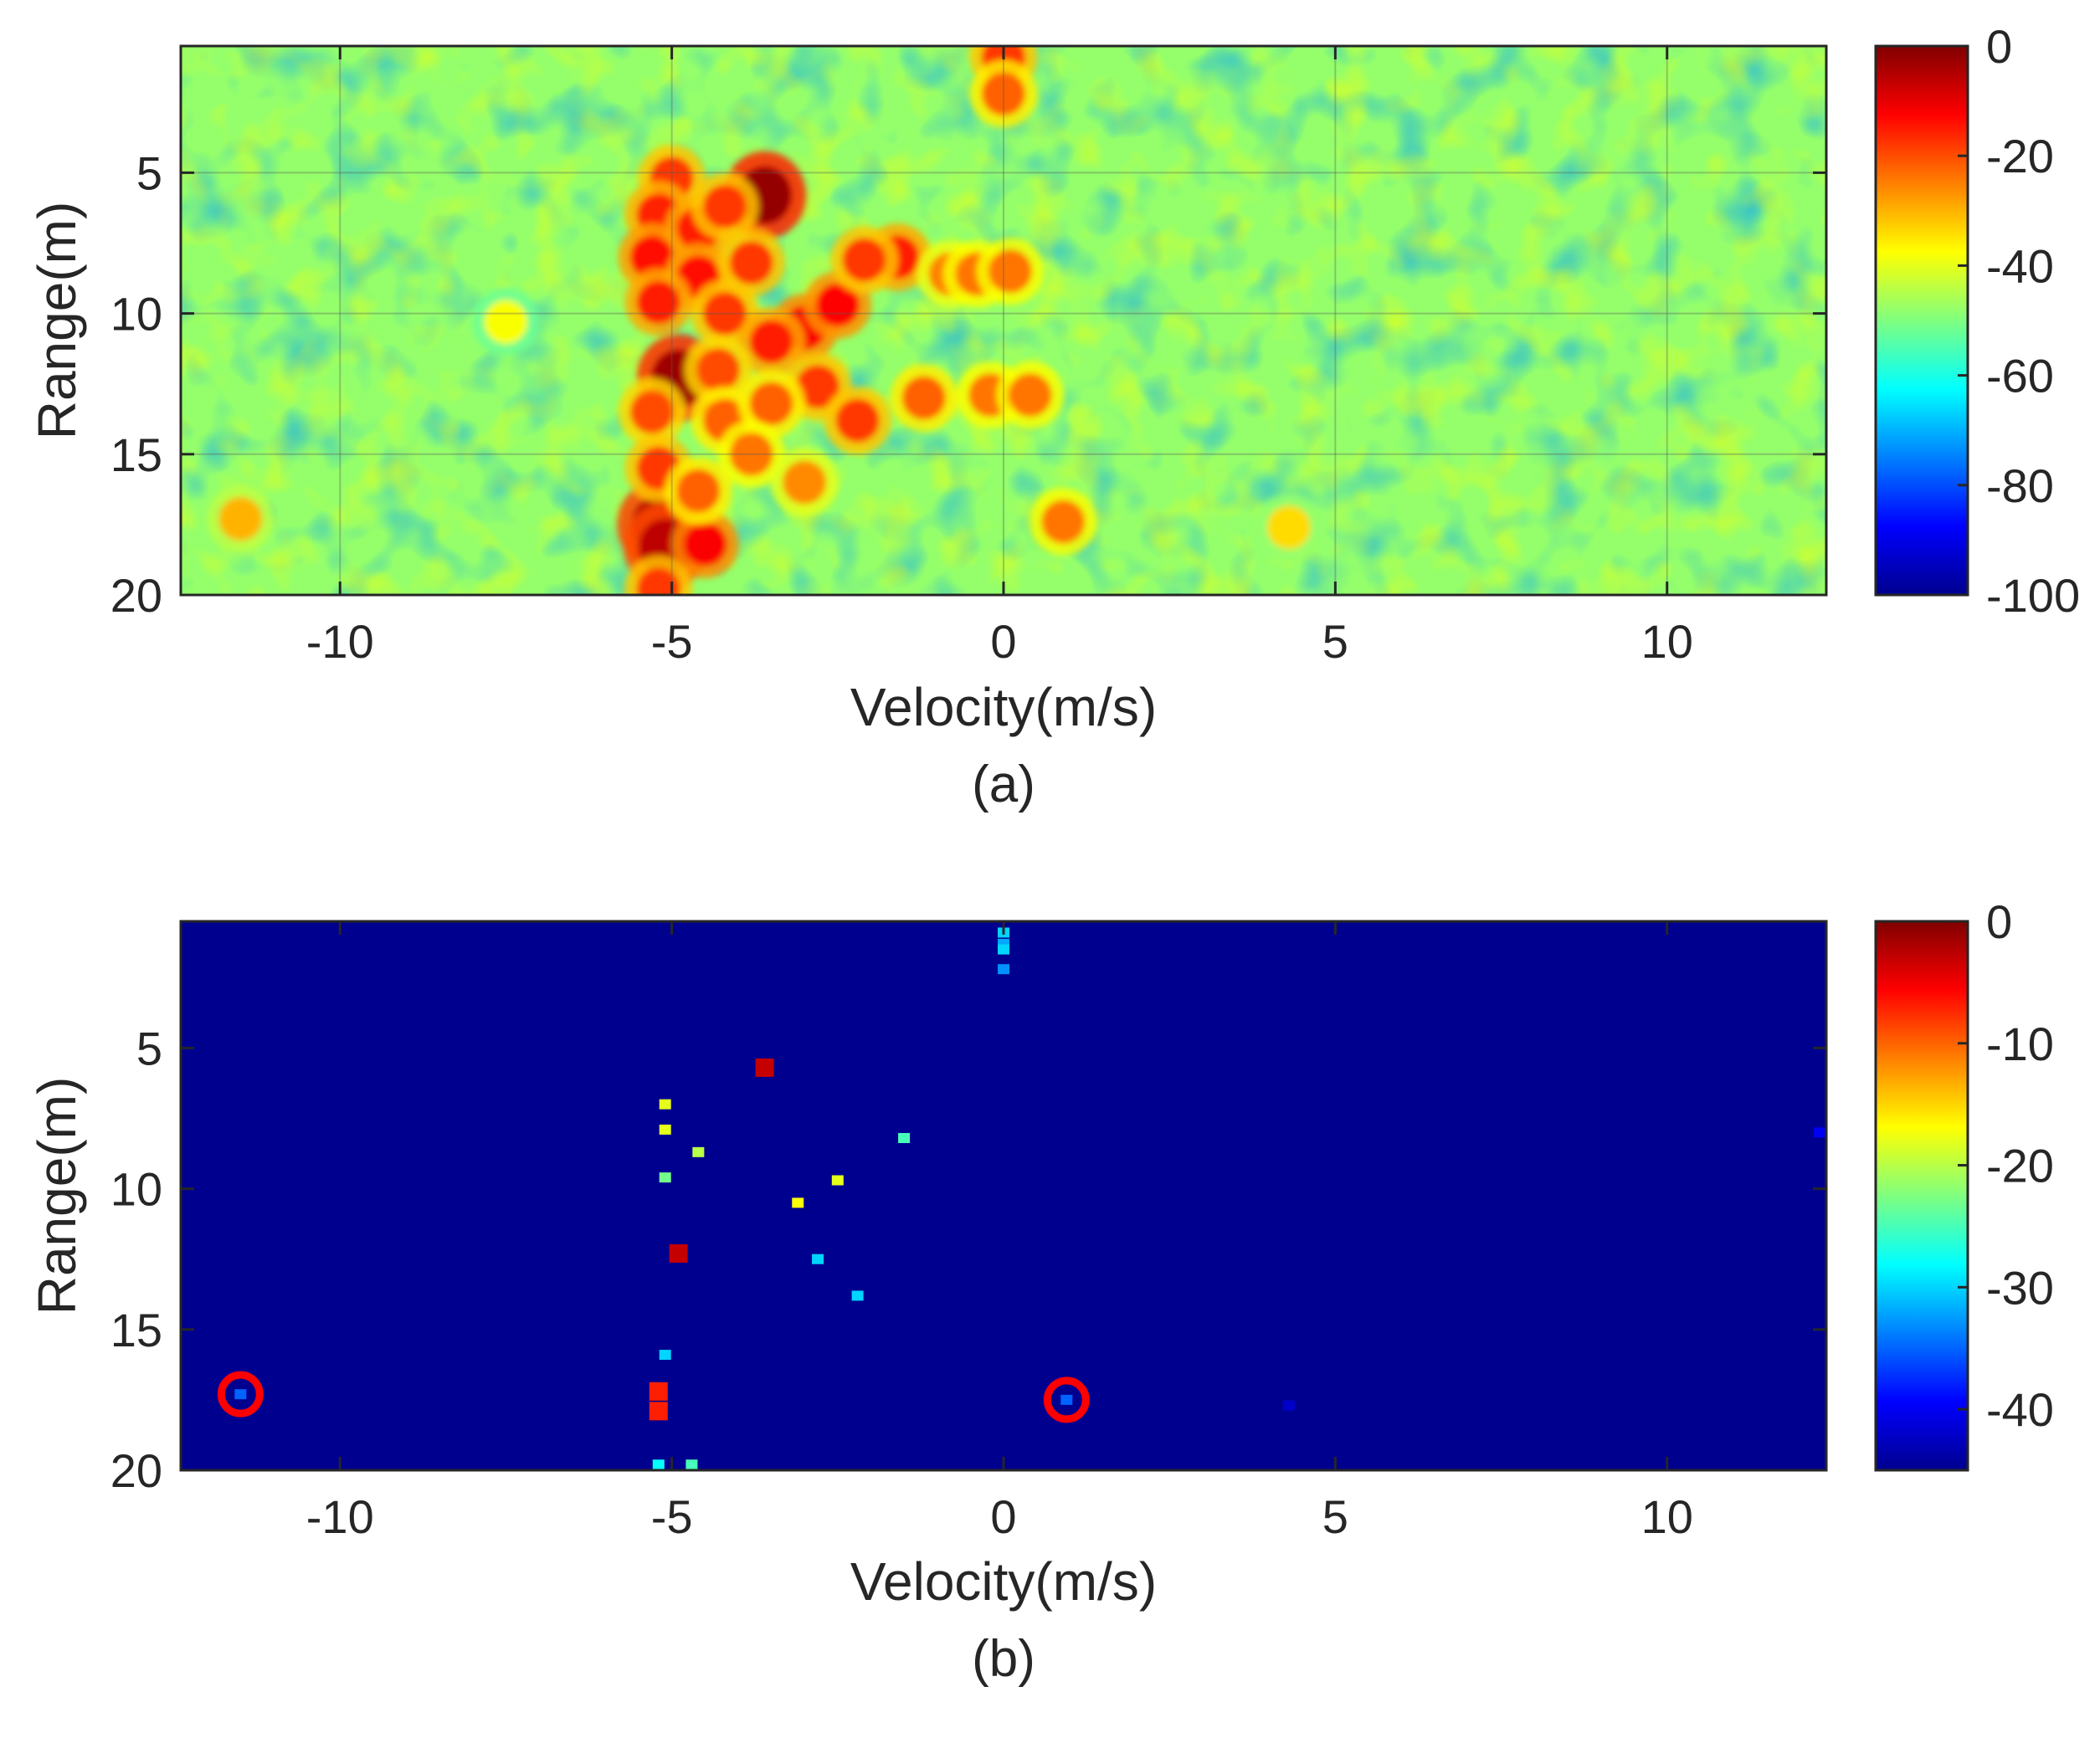  Describe the element at coordinates (2020, 1287) in the screenshot. I see `colorbar-tick-label: -30` at that location.